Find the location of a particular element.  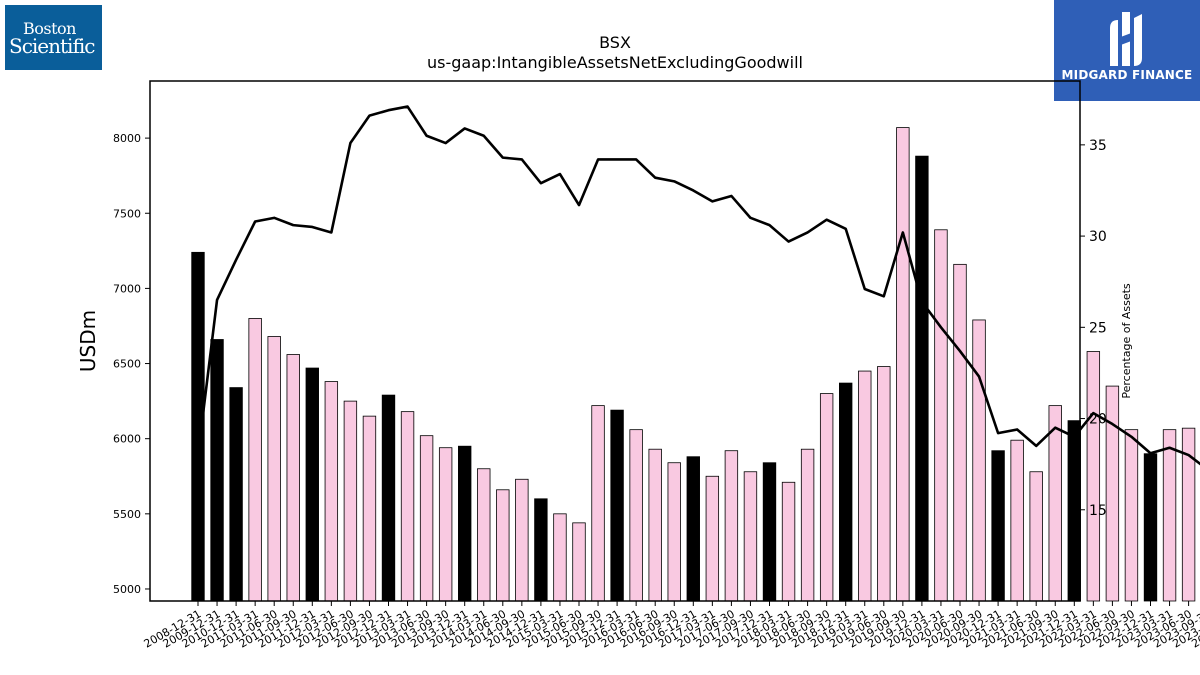

boston-scientific-logo: Boston Scientific is located at coordinates (53, 37).